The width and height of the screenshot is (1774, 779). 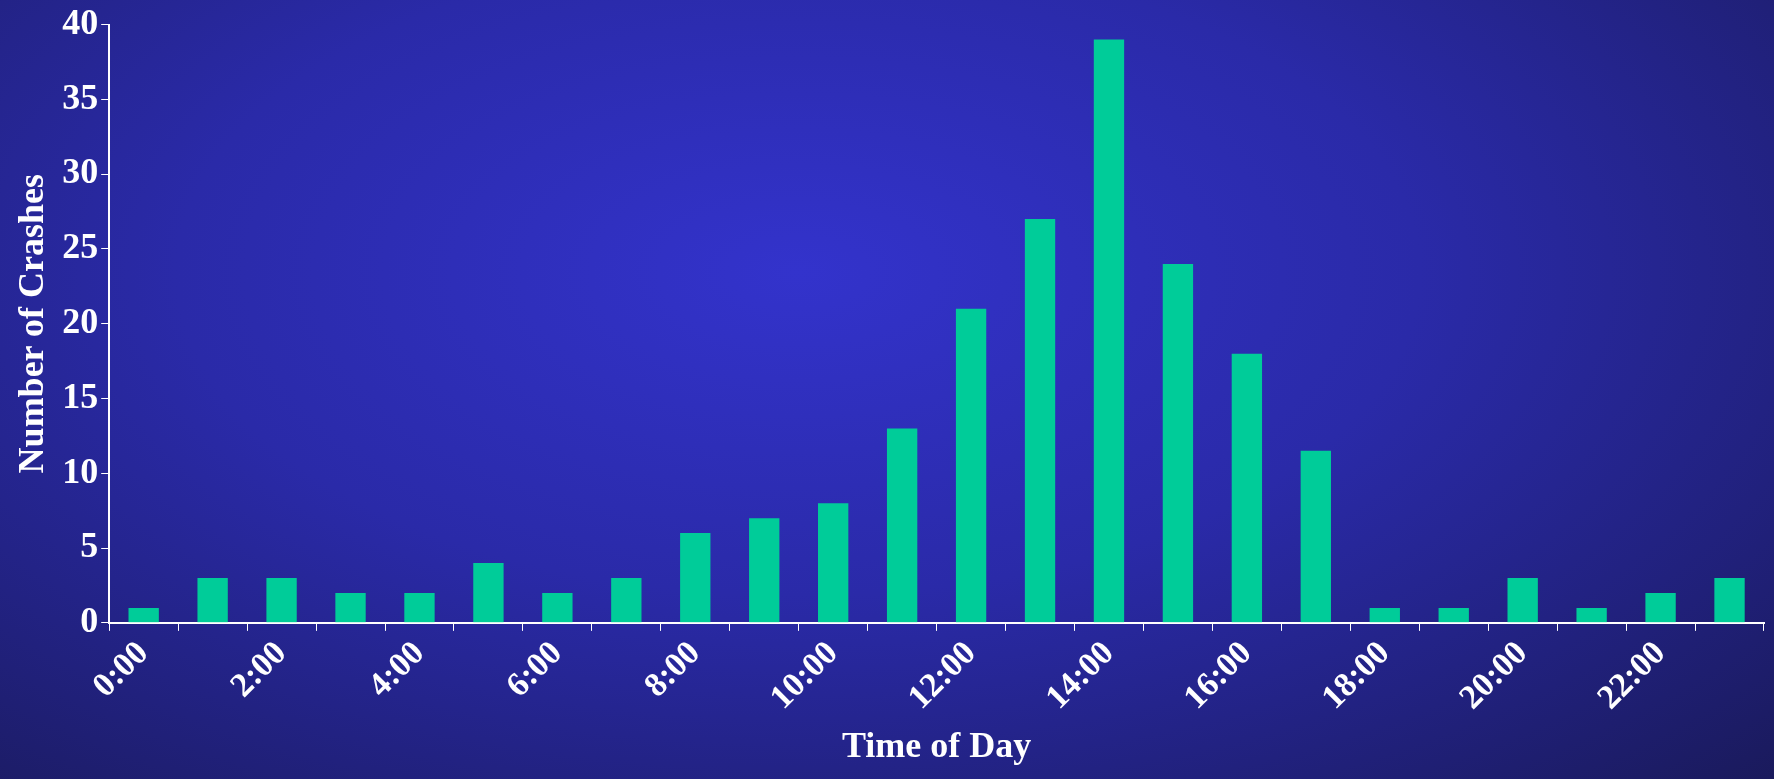 What do you see at coordinates (395, 668) in the screenshot?
I see `x-tick-label: 4:00` at bounding box center [395, 668].